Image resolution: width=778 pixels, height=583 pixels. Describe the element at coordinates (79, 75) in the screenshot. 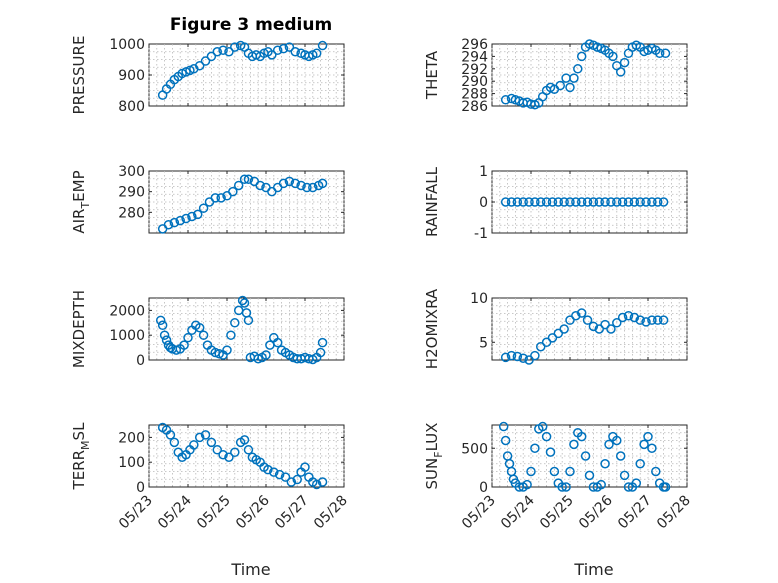

I see `pressure-y-axis-label: PRESSURE` at that location.